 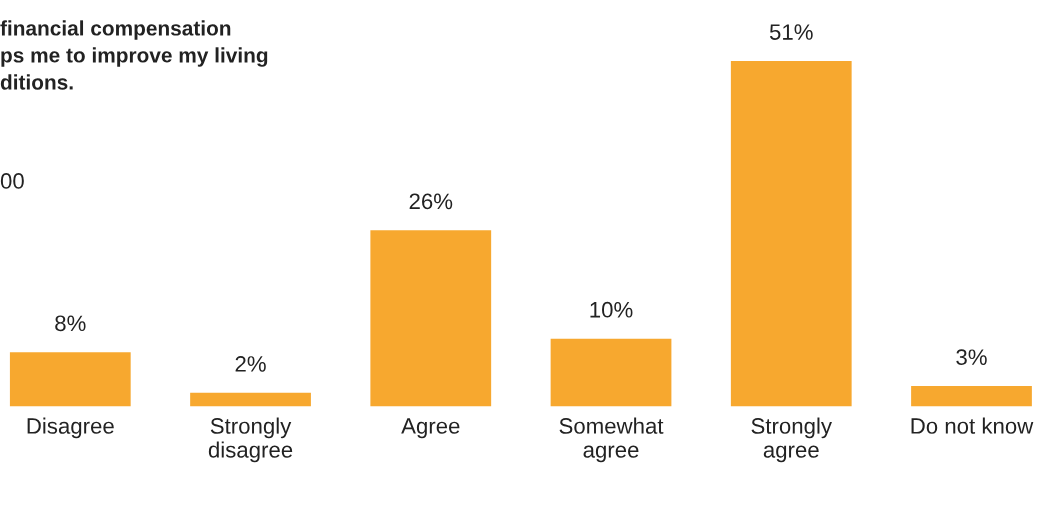 I want to click on x-tick-label: Agree, so click(x=430, y=428).